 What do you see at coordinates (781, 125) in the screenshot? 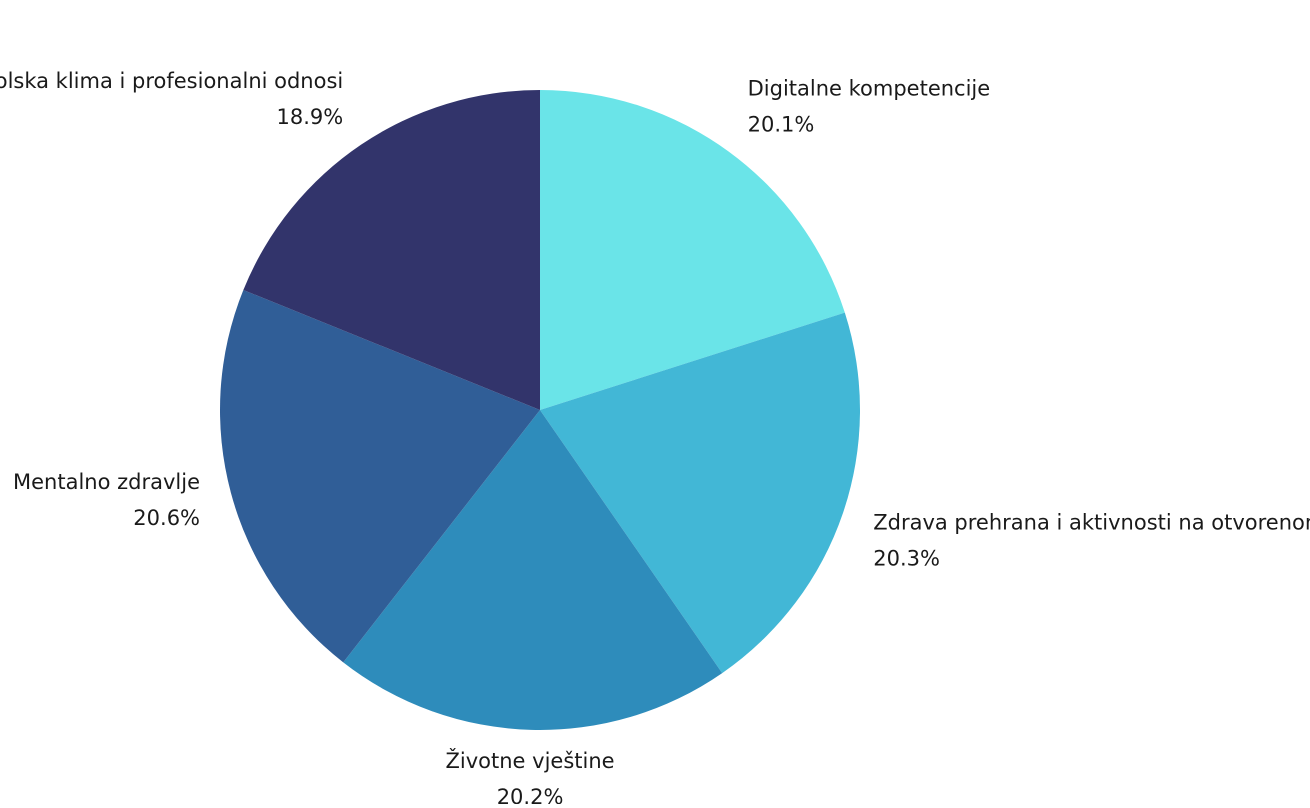
I see `slice-value-label: 20.1%` at bounding box center [781, 125].